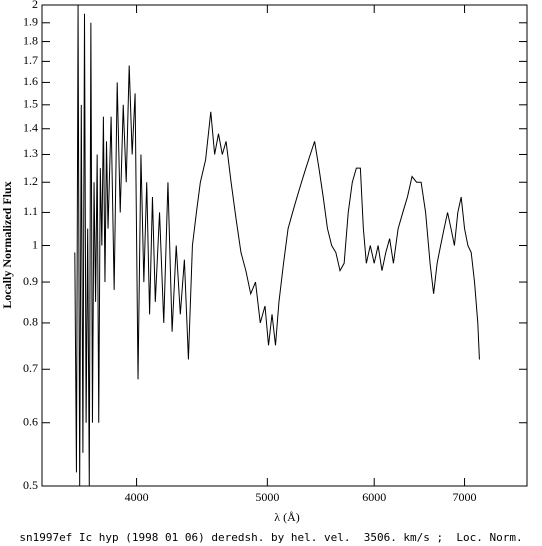 The height and width of the screenshot is (546, 542). What do you see at coordinates (137, 497) in the screenshot?
I see `x-tick-label: 4000` at bounding box center [137, 497].